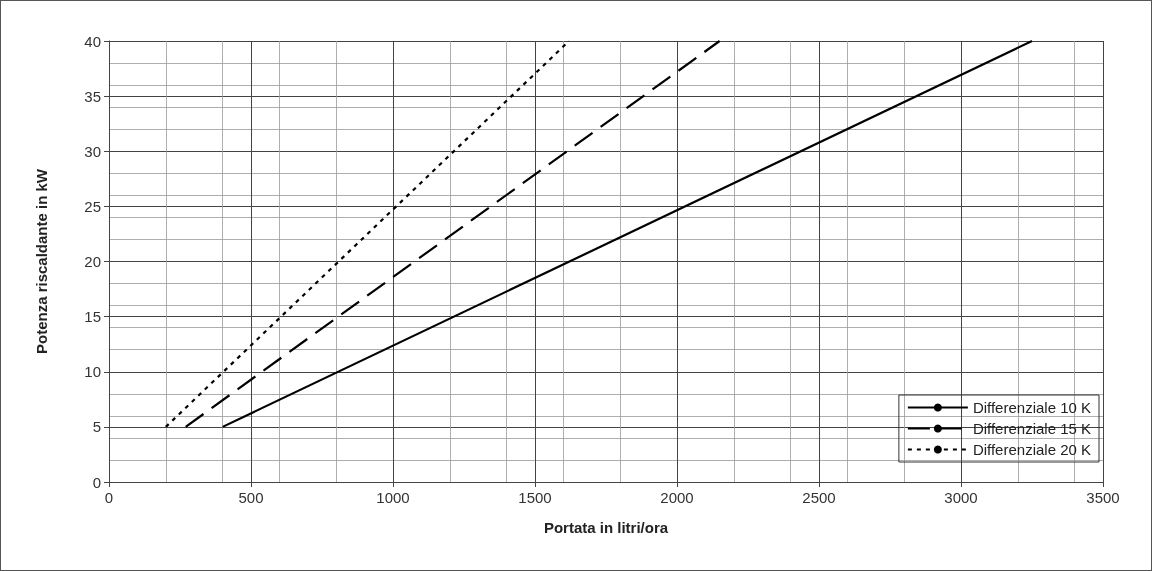 The image size is (1152, 571). Describe the element at coordinates (92, 151) in the screenshot. I see `y-tick-label: 30` at that location.